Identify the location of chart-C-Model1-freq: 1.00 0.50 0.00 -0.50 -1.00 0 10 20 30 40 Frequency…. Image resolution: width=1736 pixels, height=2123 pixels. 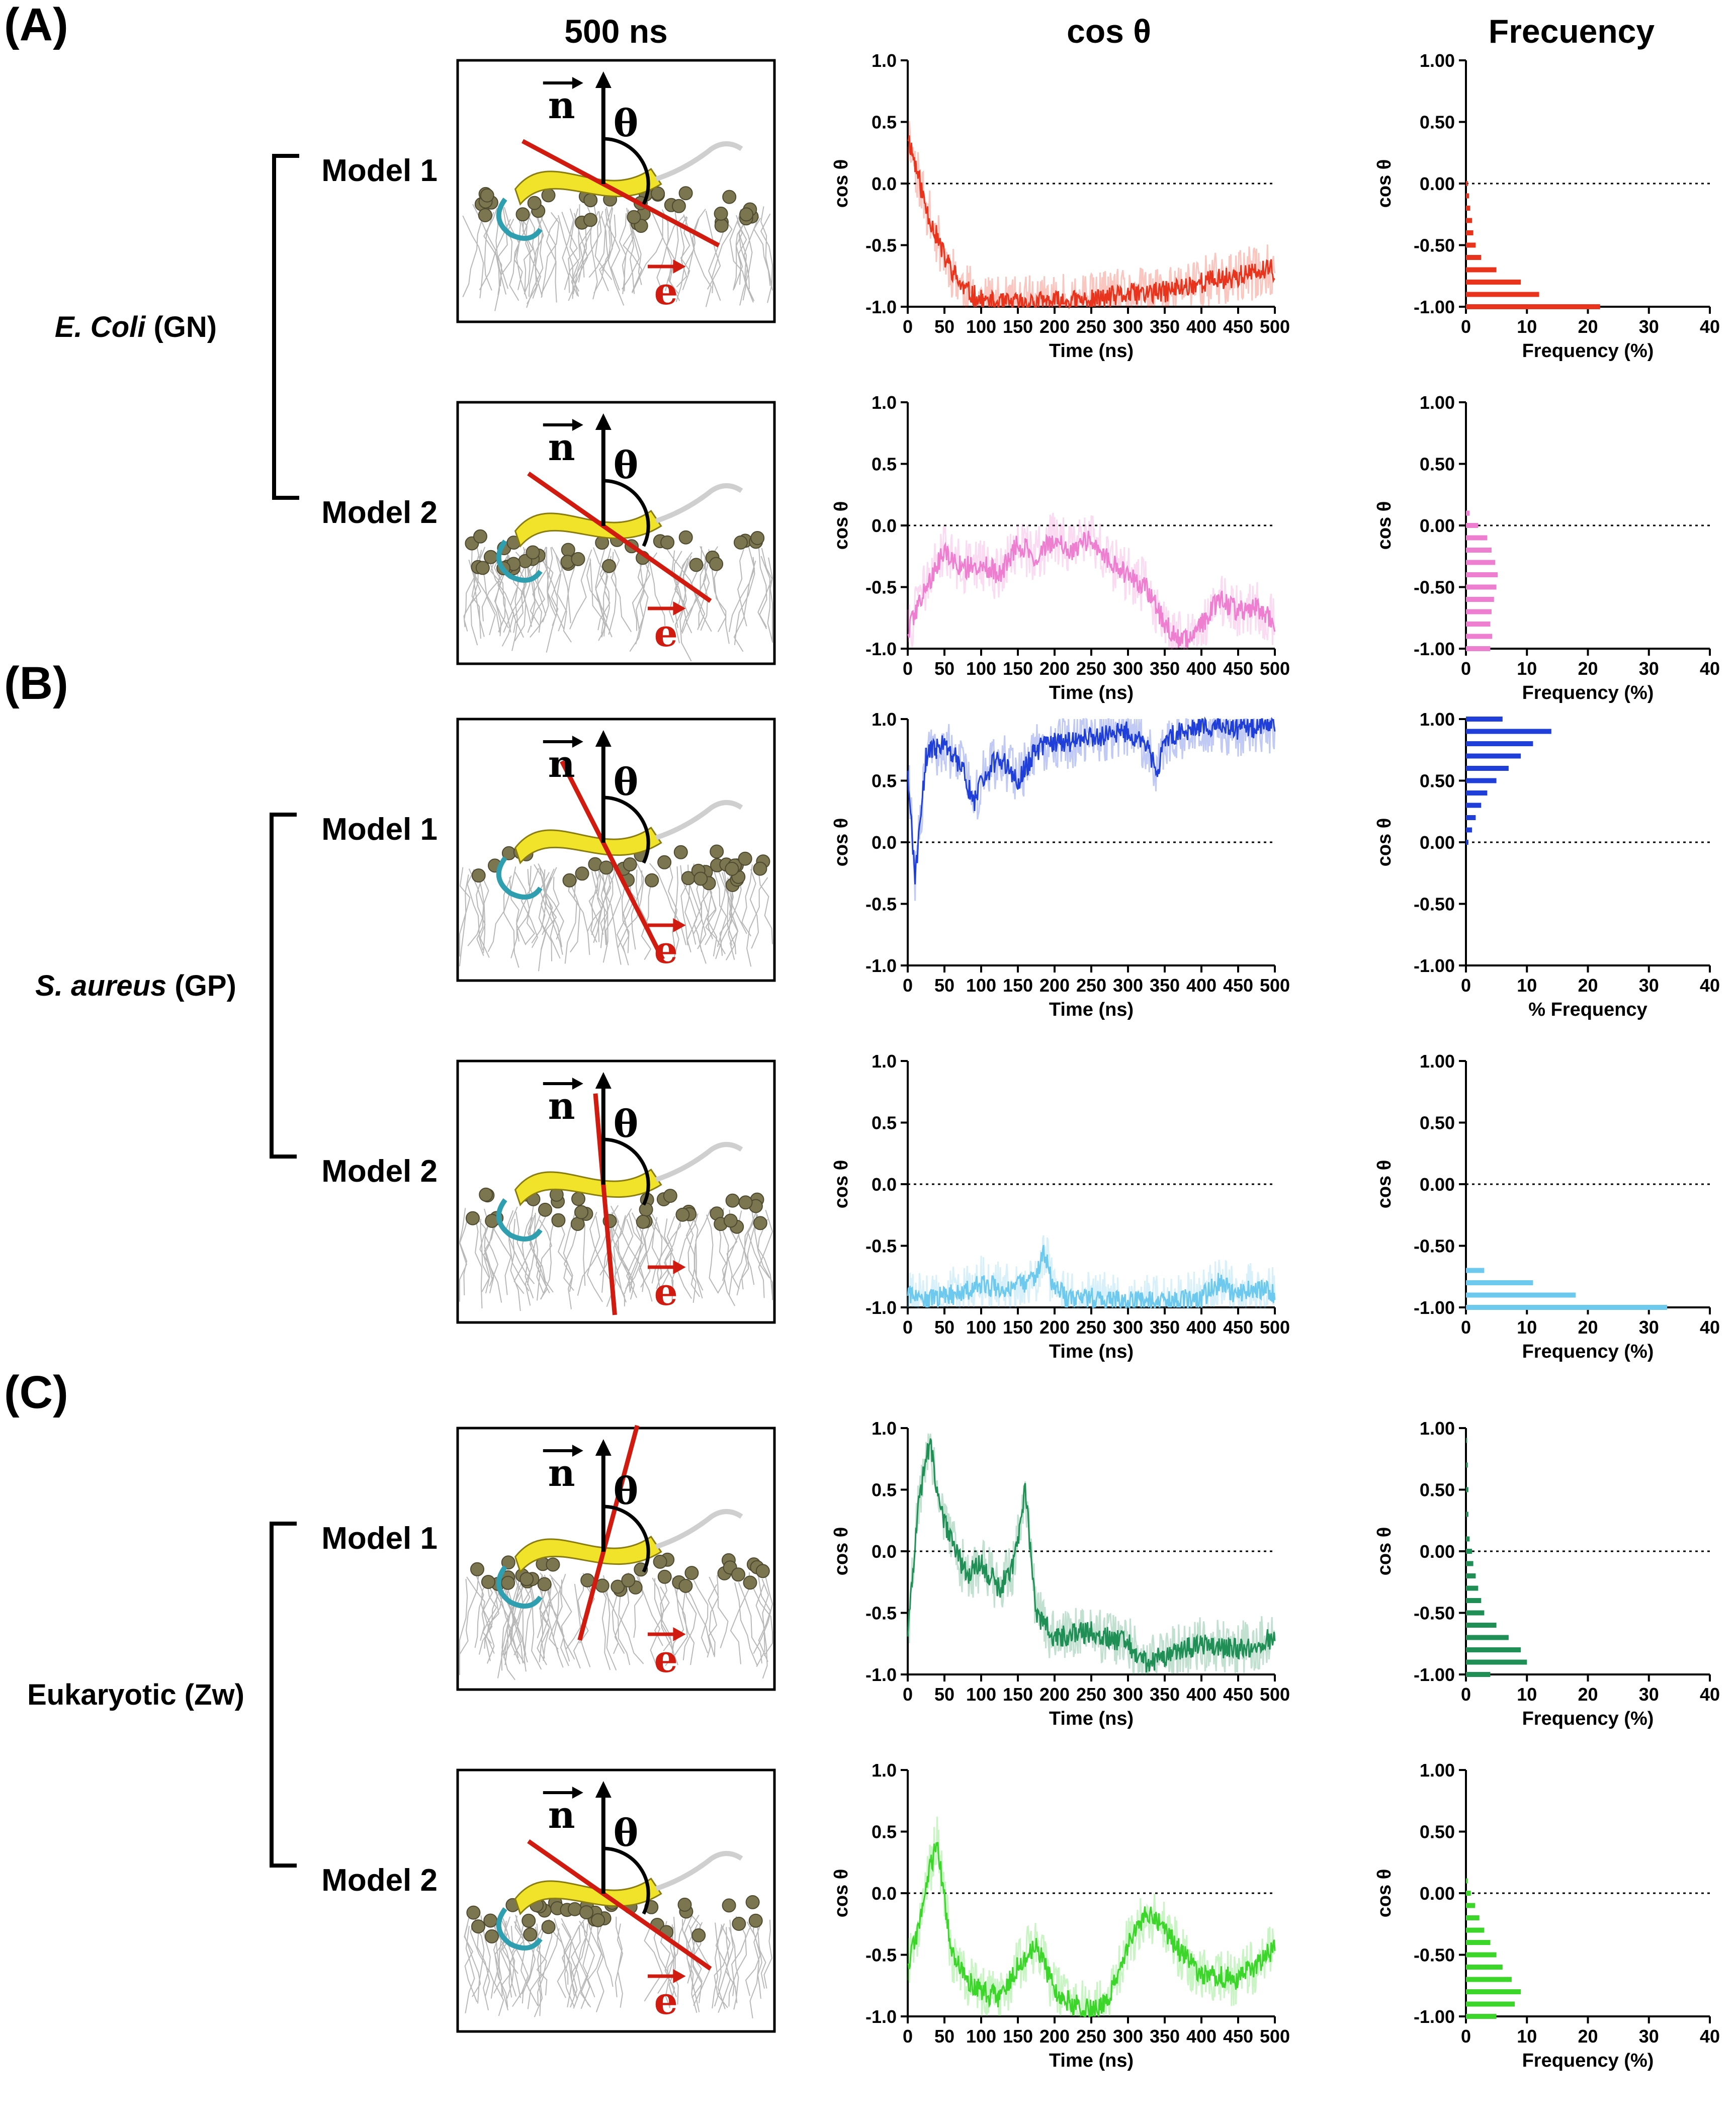
(1547, 1573).